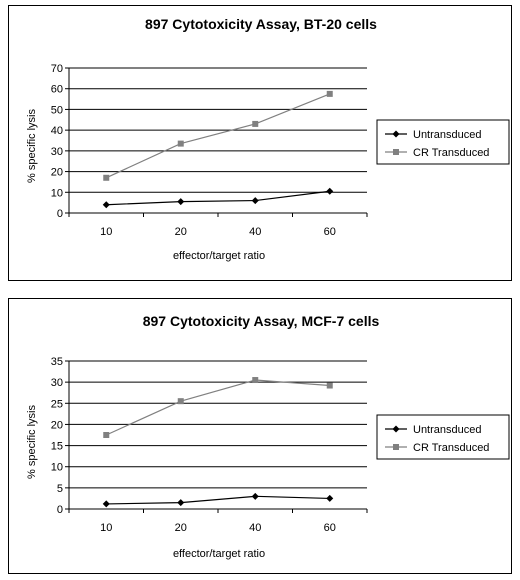 The width and height of the screenshot is (520, 580). Describe the element at coordinates (57, 69) in the screenshot. I see `y-tick-label: 70` at that location.